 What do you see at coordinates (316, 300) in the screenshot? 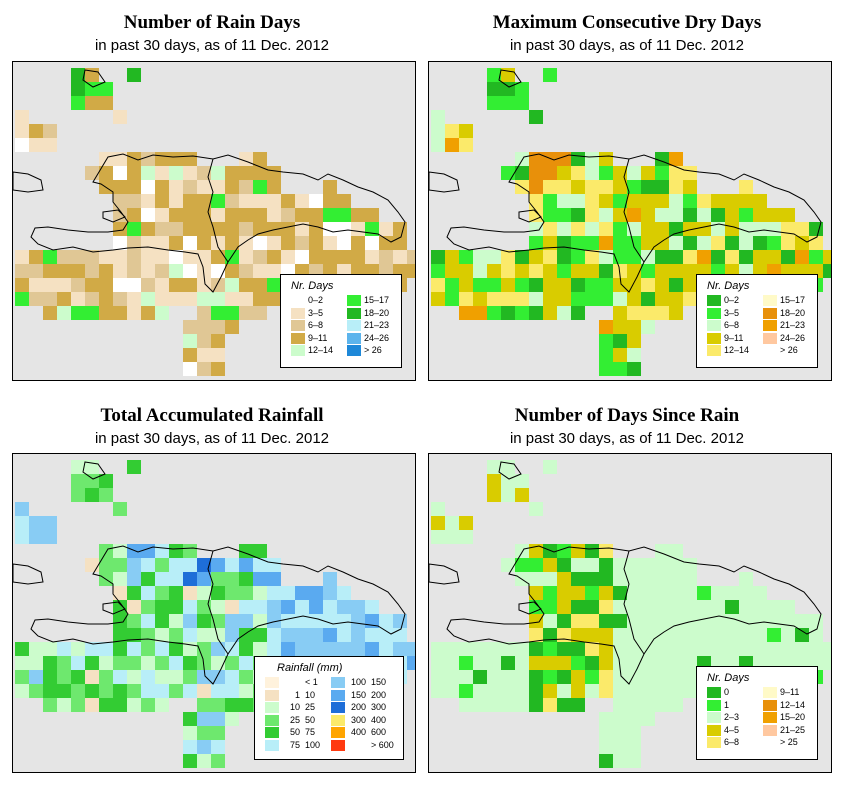
I see `legend-label: 0–2` at bounding box center [316, 300].